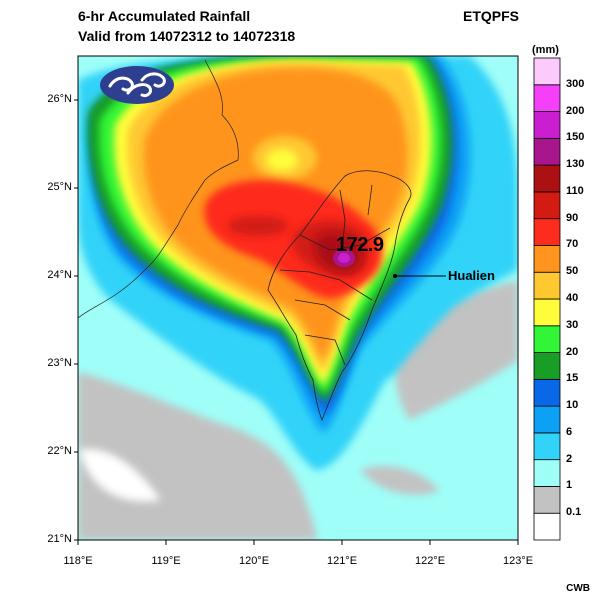 The height and width of the screenshot is (600, 600). What do you see at coordinates (572, 324) in the screenshot?
I see `legend-level-label: 30` at bounding box center [572, 324].